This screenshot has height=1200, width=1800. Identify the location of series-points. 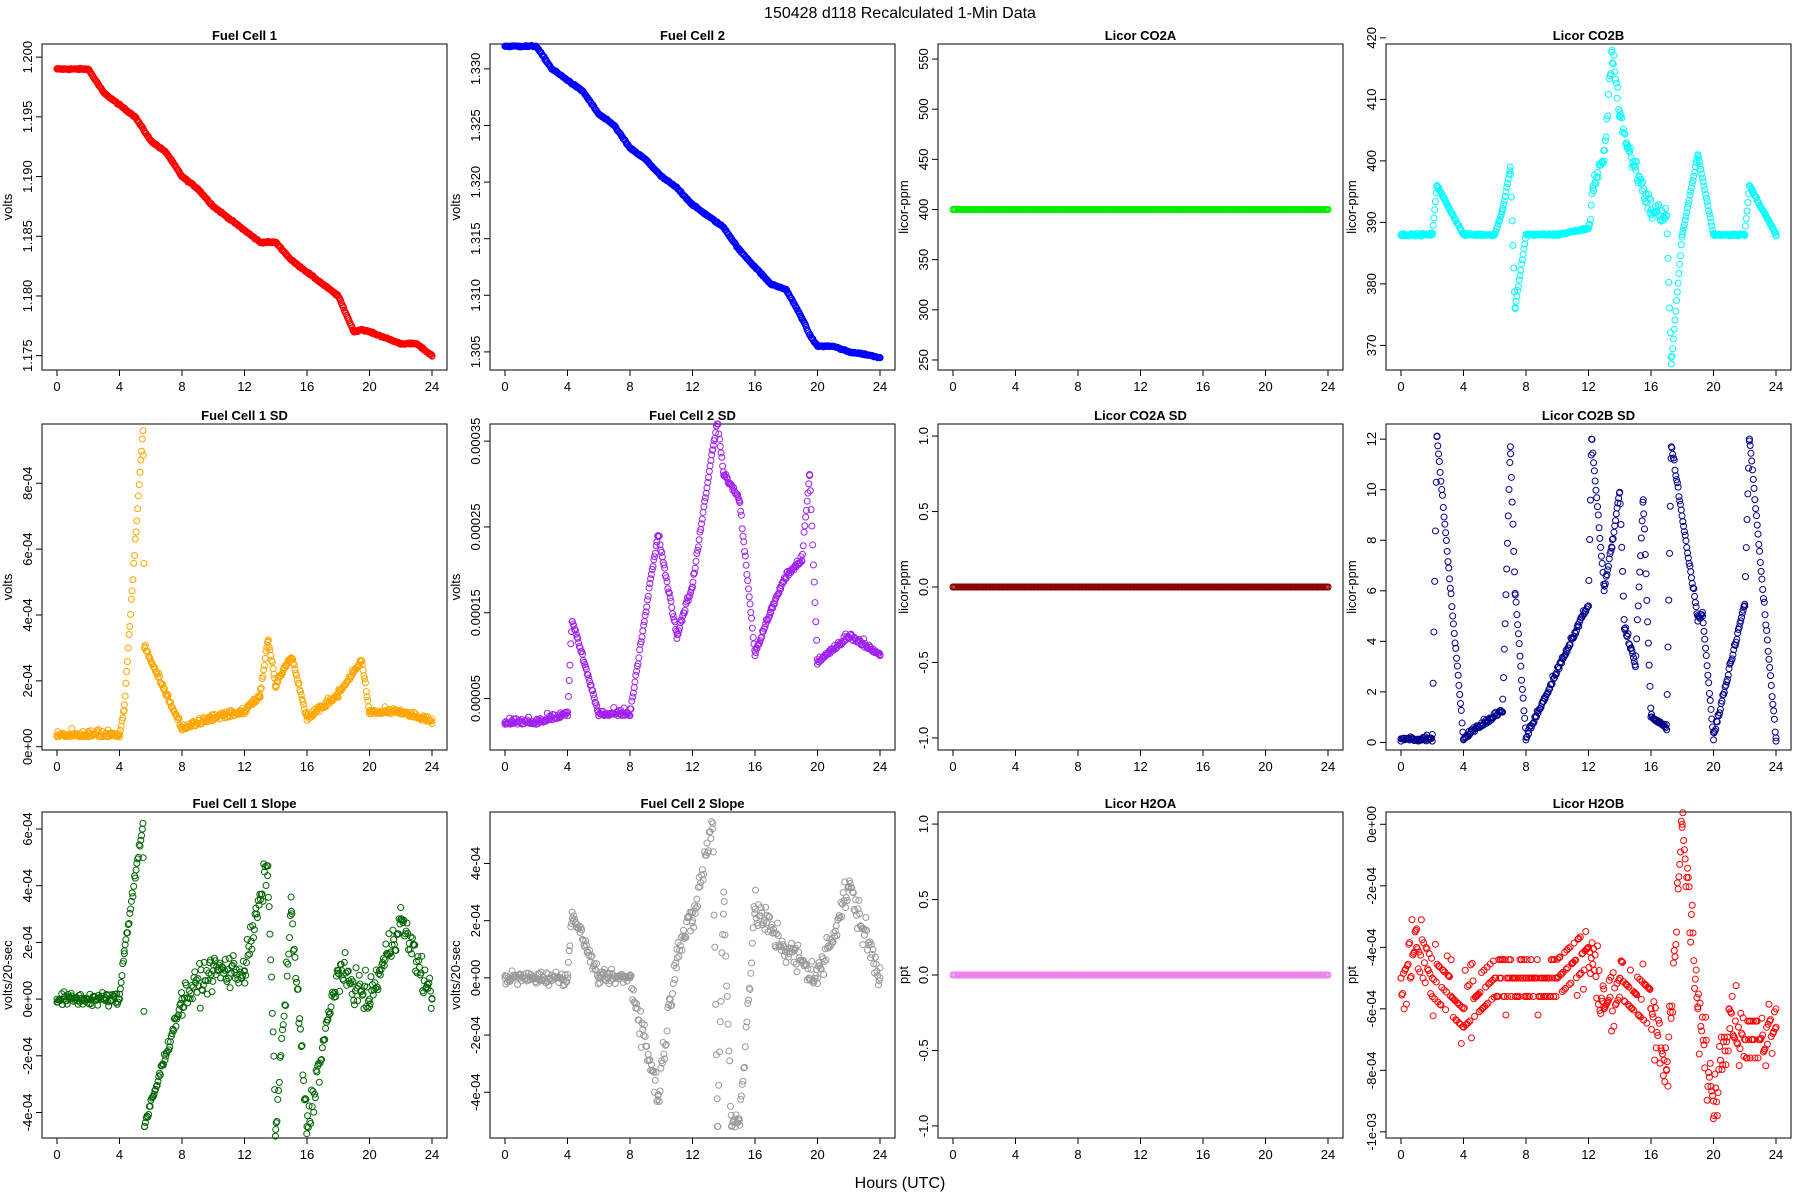
(1140, 210).